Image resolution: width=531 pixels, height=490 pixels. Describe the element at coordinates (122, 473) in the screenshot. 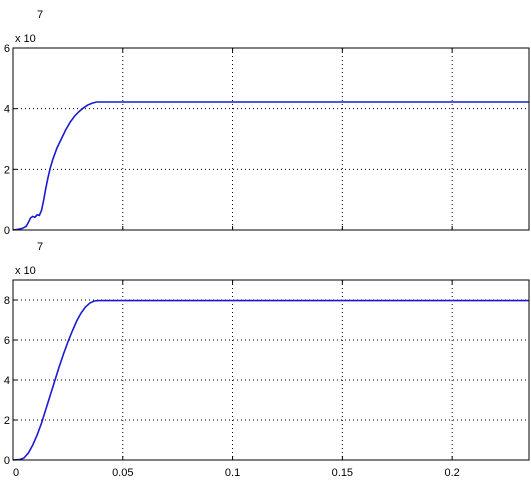

I see `x-tick-label: 0.05` at that location.